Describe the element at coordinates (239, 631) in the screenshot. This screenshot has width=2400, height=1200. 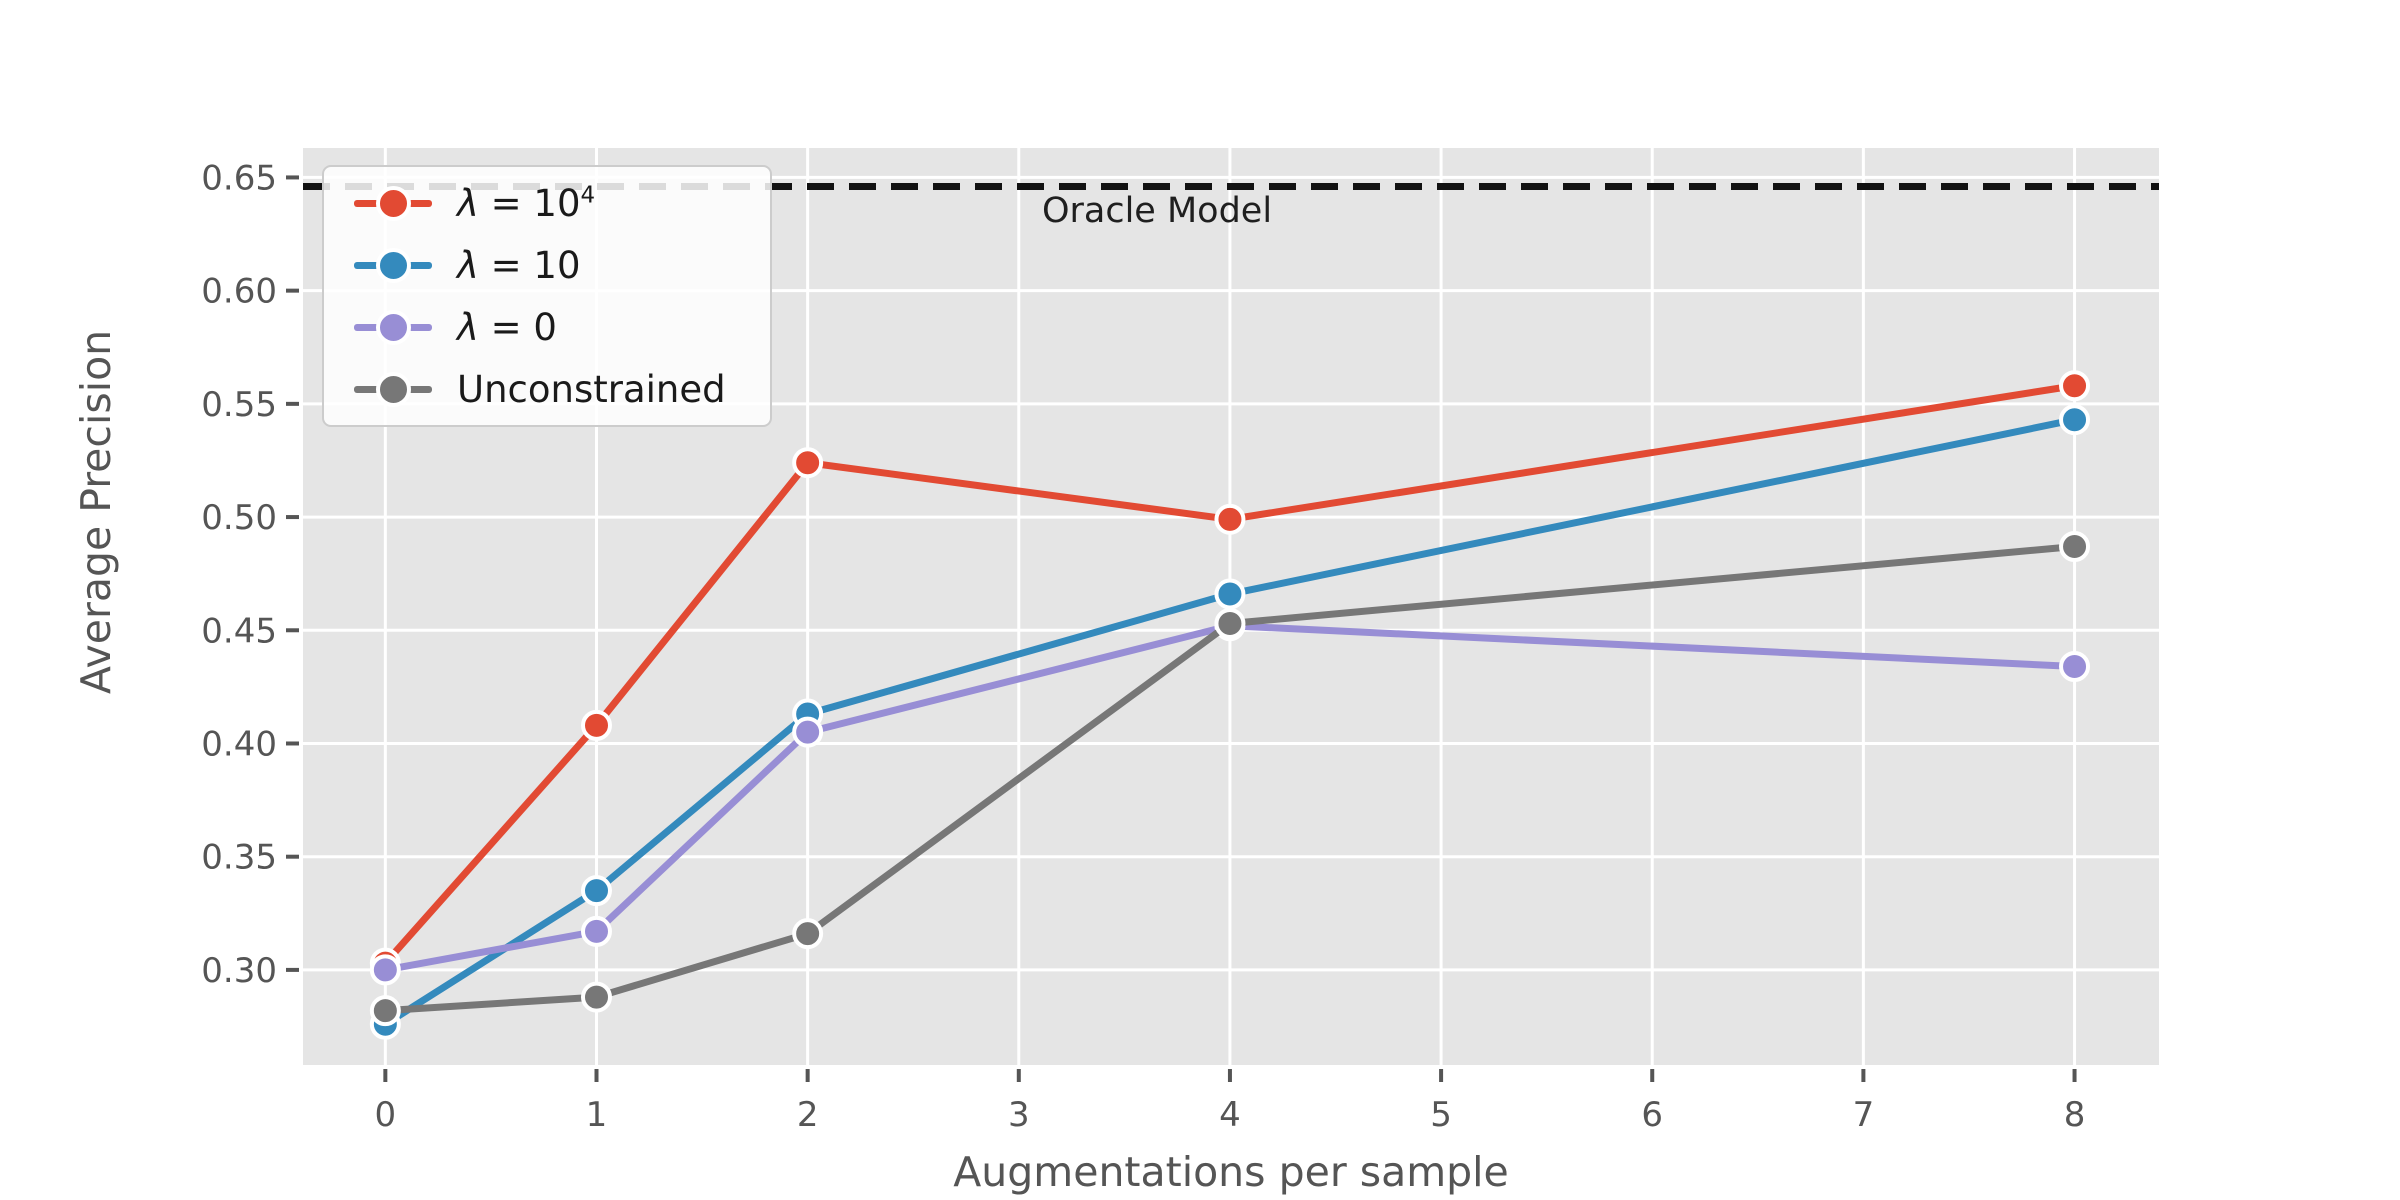
I see `y-tick-label: 0.45` at that location.